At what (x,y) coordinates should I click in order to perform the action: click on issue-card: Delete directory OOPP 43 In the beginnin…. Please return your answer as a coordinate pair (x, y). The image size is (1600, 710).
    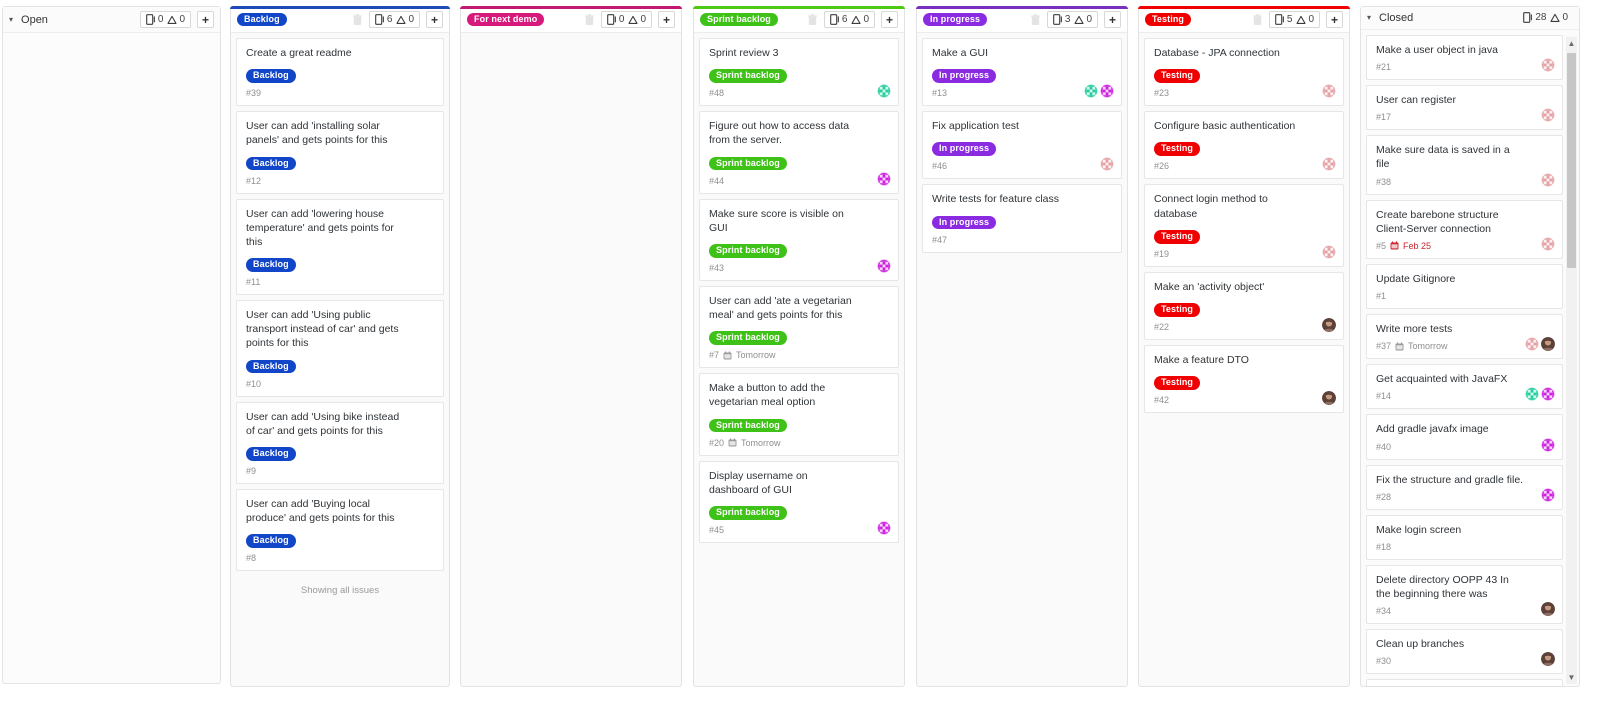
    Looking at the image, I should click on (1464, 594).